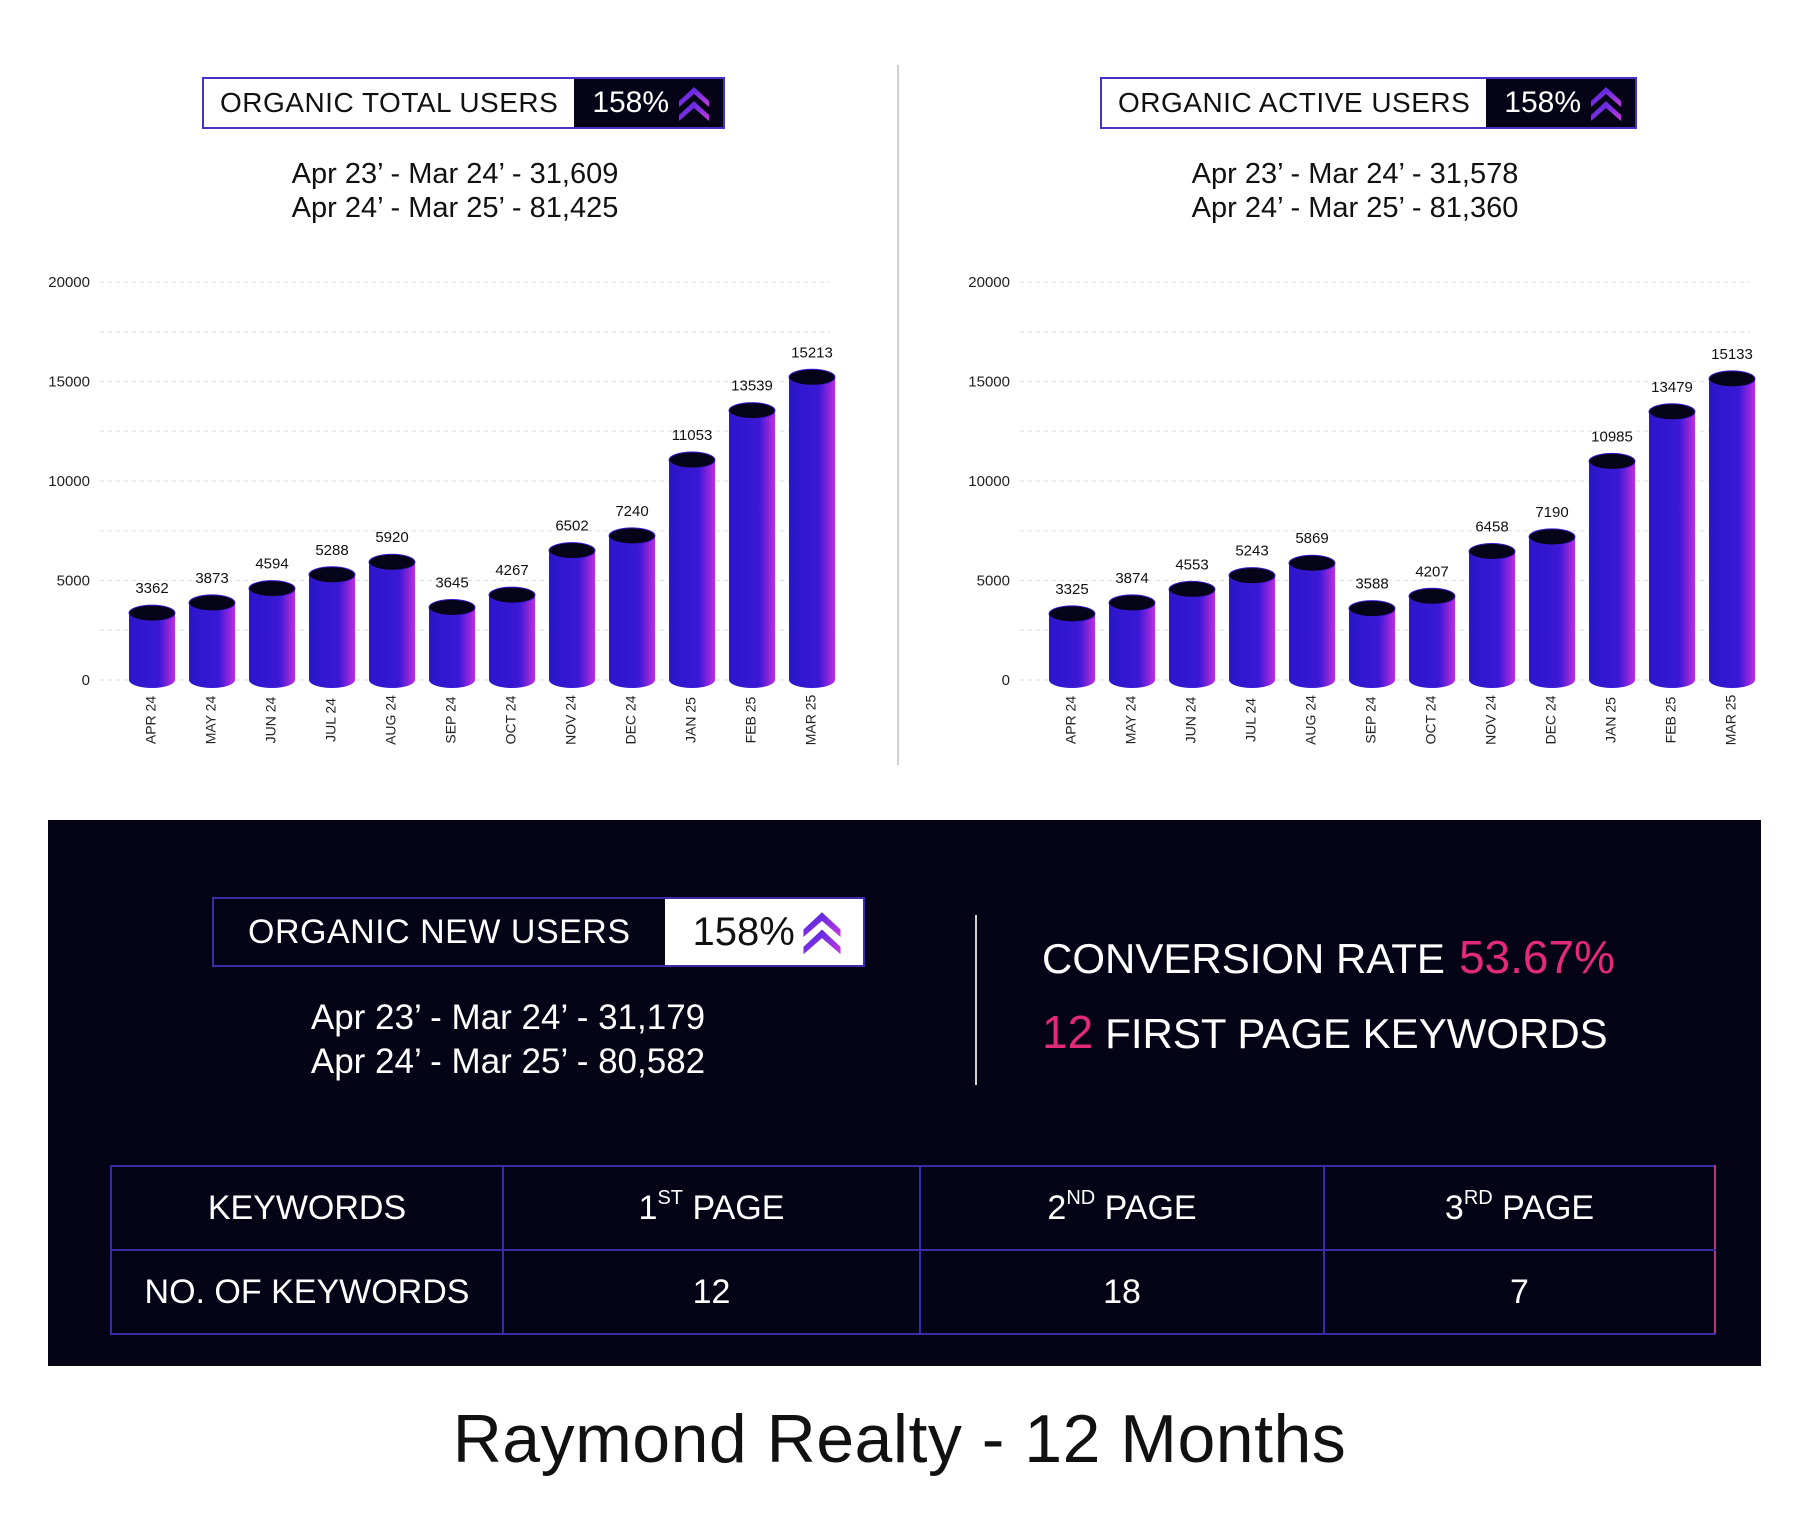 The height and width of the screenshot is (1523, 1799). What do you see at coordinates (1356, 1033) in the screenshot?
I see `first-page-keywords-label: FIRST PAGE KEYWORDS` at bounding box center [1356, 1033].